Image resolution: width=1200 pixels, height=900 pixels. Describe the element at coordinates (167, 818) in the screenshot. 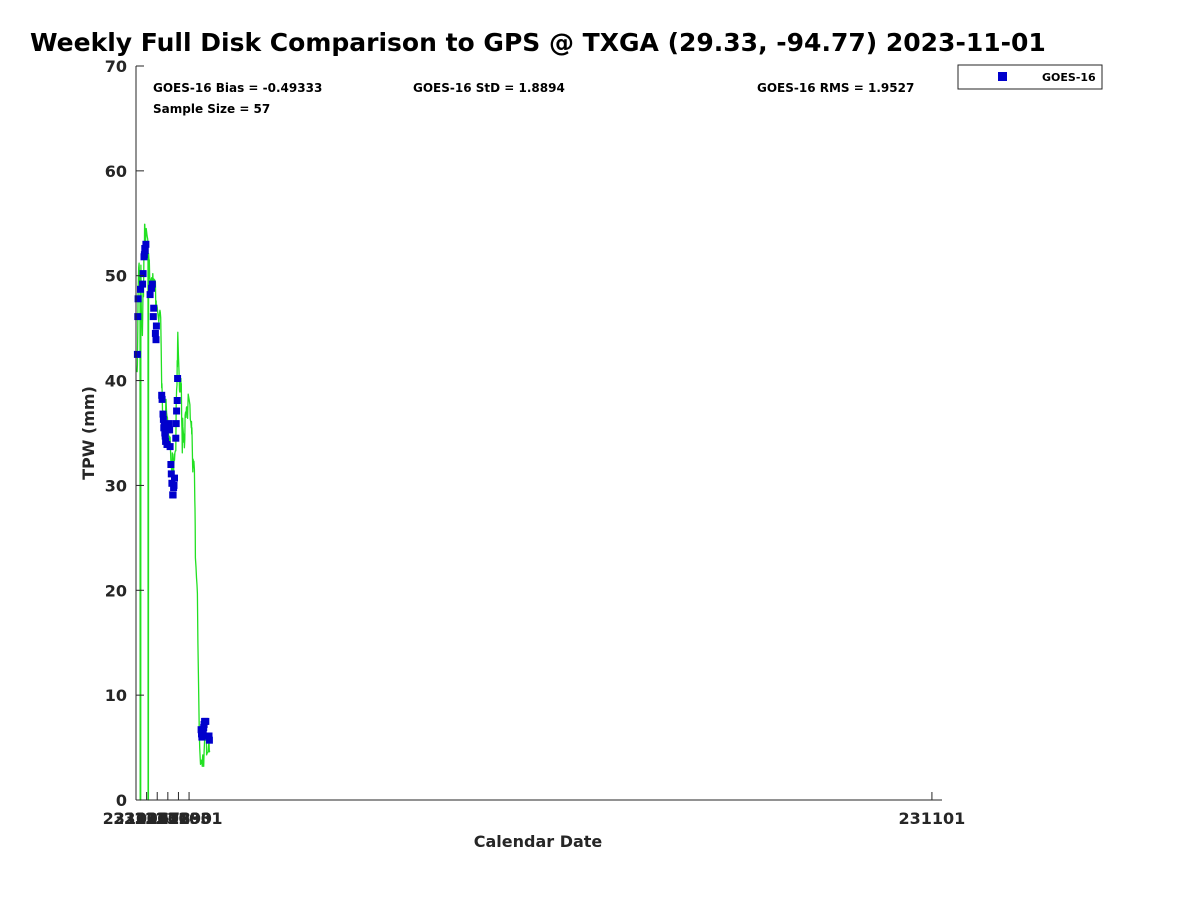

I see `x-tick-label: 231029` at that location.